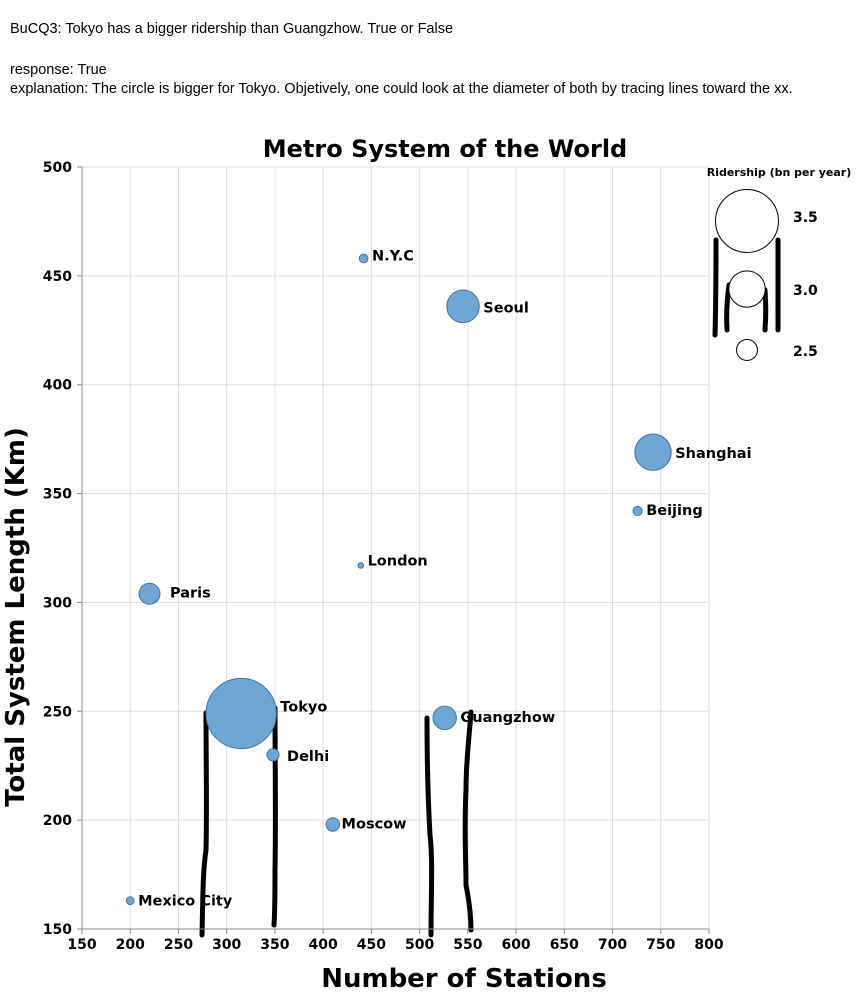 The height and width of the screenshot is (993, 860). What do you see at coordinates (303, 707) in the screenshot?
I see `city-label: Tokyo` at bounding box center [303, 707].